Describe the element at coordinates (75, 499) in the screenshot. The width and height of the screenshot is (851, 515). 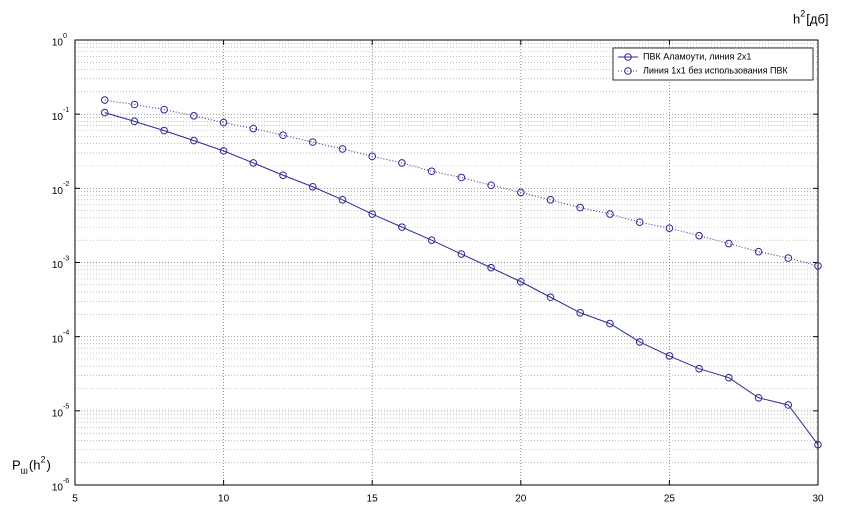
I see `x-tick-label: 5` at that location.